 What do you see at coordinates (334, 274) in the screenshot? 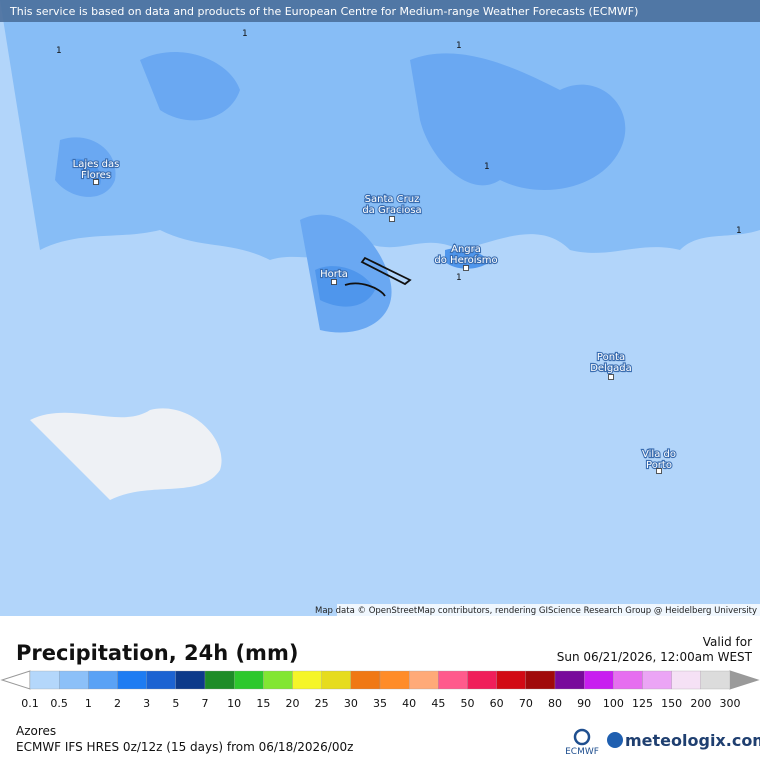
I see `place-label: Horta` at bounding box center [334, 274].